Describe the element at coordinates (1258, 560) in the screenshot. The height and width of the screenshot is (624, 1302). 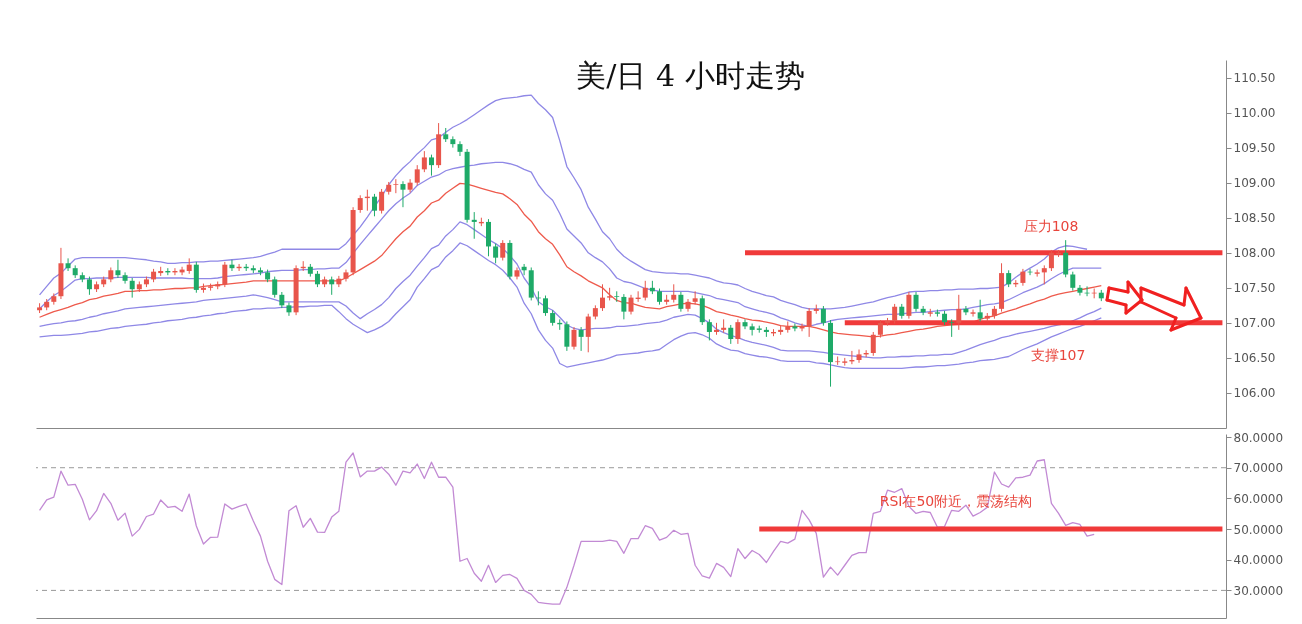
I see `y-tick-label: 40.0000` at that location.